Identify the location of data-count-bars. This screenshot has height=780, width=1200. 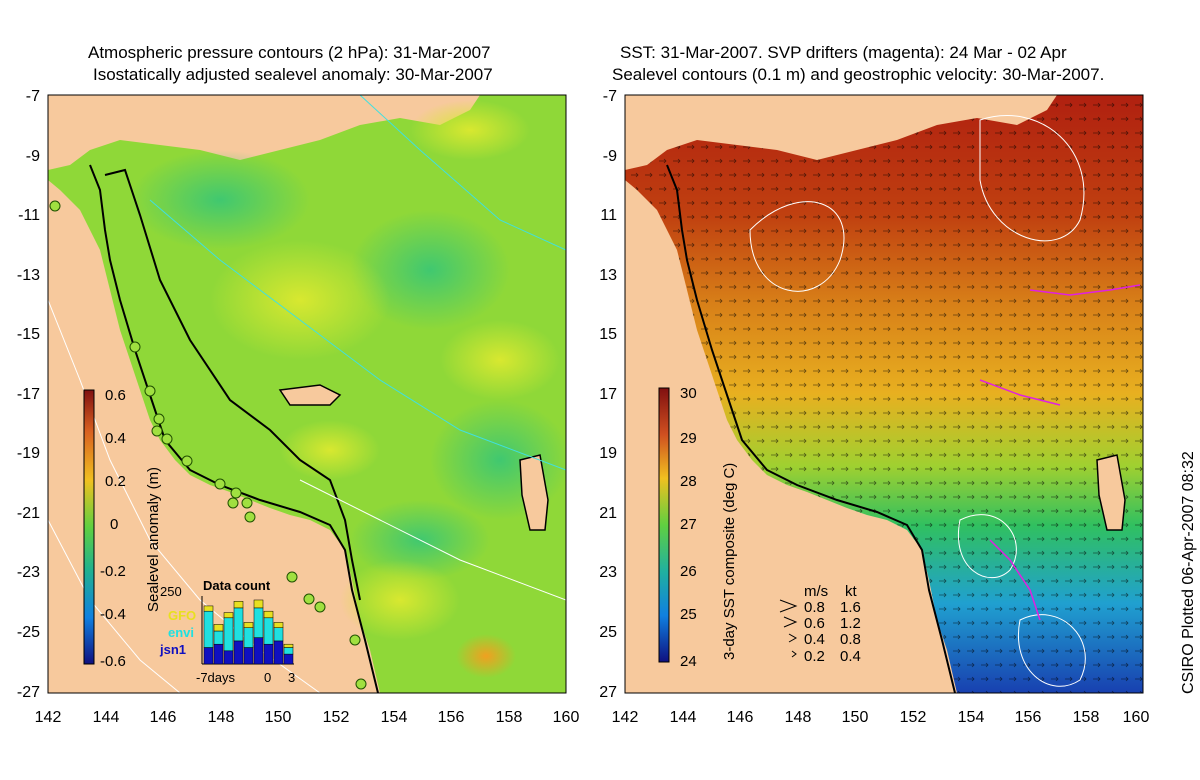
(248, 632).